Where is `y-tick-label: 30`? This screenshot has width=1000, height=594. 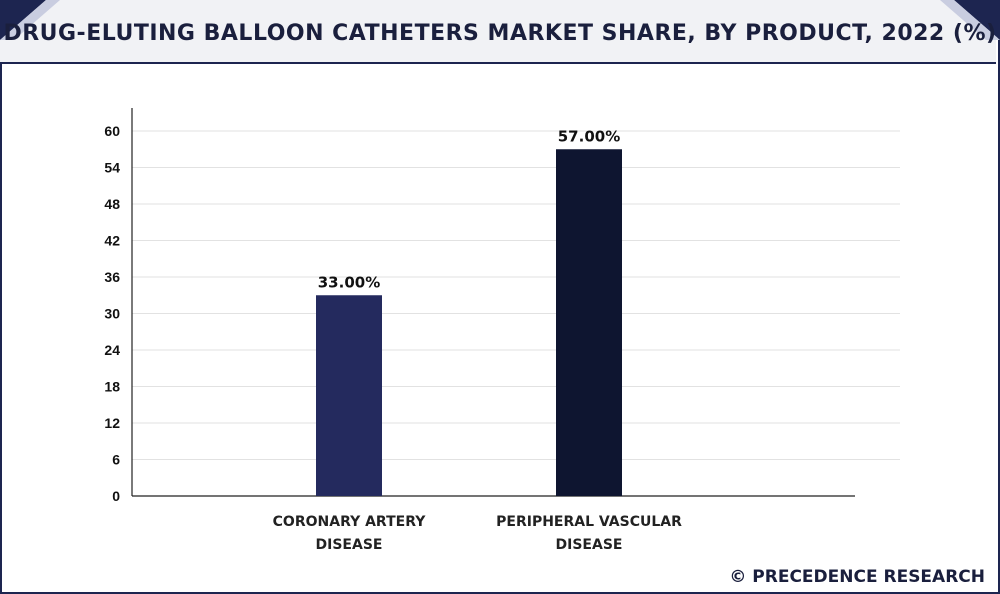
y-tick-label: 30 is located at coordinates (112, 314).